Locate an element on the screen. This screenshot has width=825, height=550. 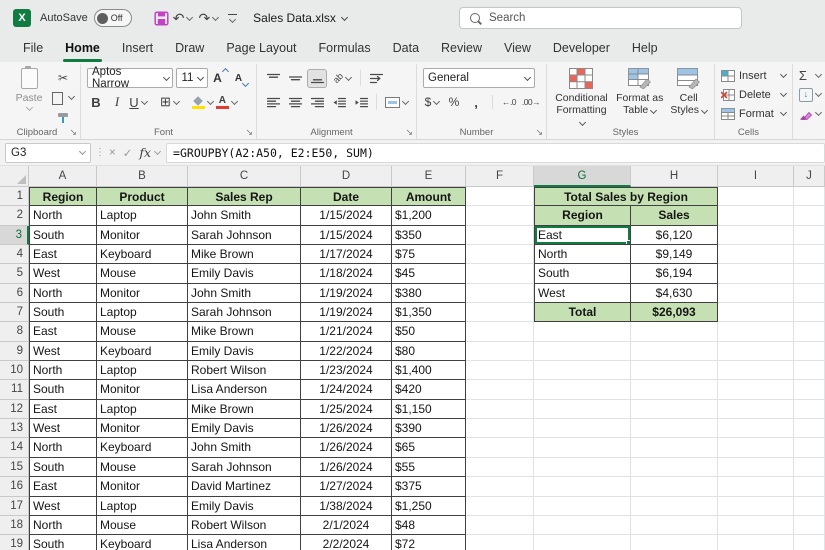
redo-button: ↷ is located at coordinates (208, 18).